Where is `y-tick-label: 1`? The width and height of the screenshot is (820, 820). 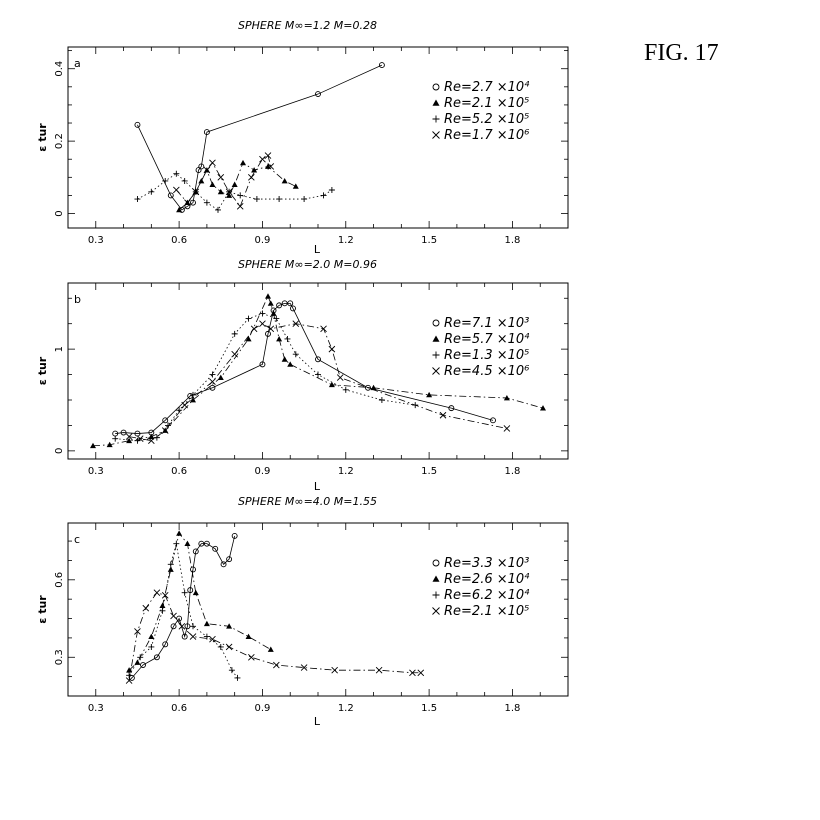
y-tick-label: 1 is located at coordinates (59, 349).